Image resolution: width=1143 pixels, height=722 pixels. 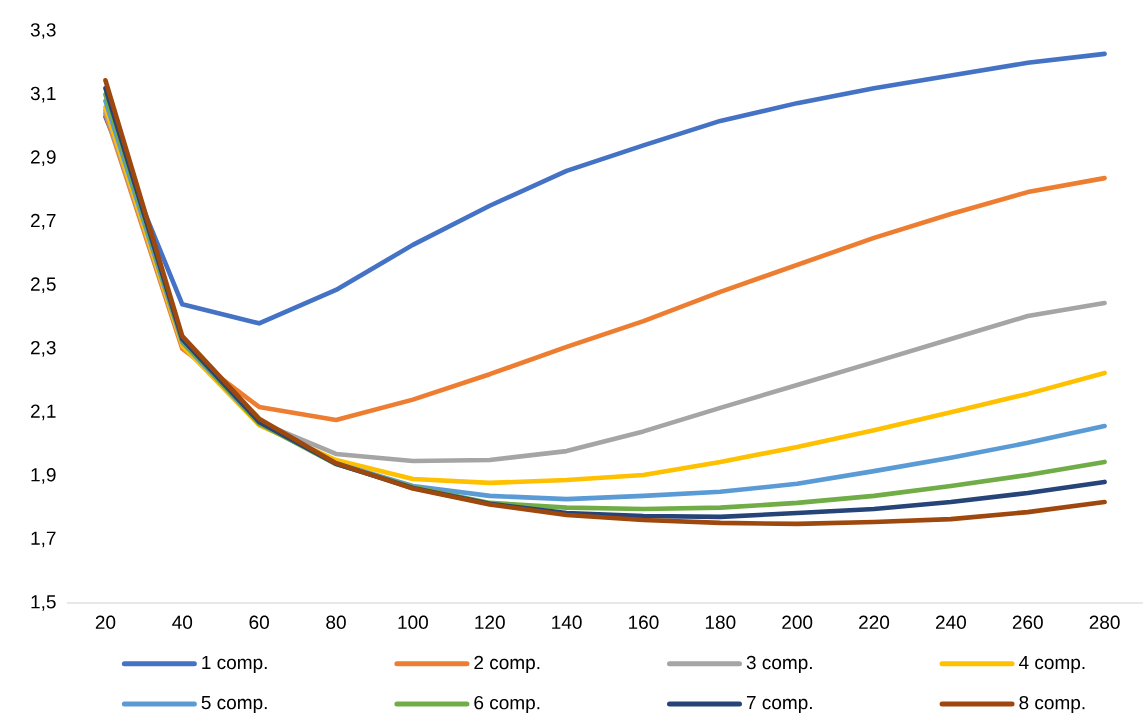 What do you see at coordinates (234, 705) in the screenshot?
I see `legend-label: 5 comp.` at bounding box center [234, 705].